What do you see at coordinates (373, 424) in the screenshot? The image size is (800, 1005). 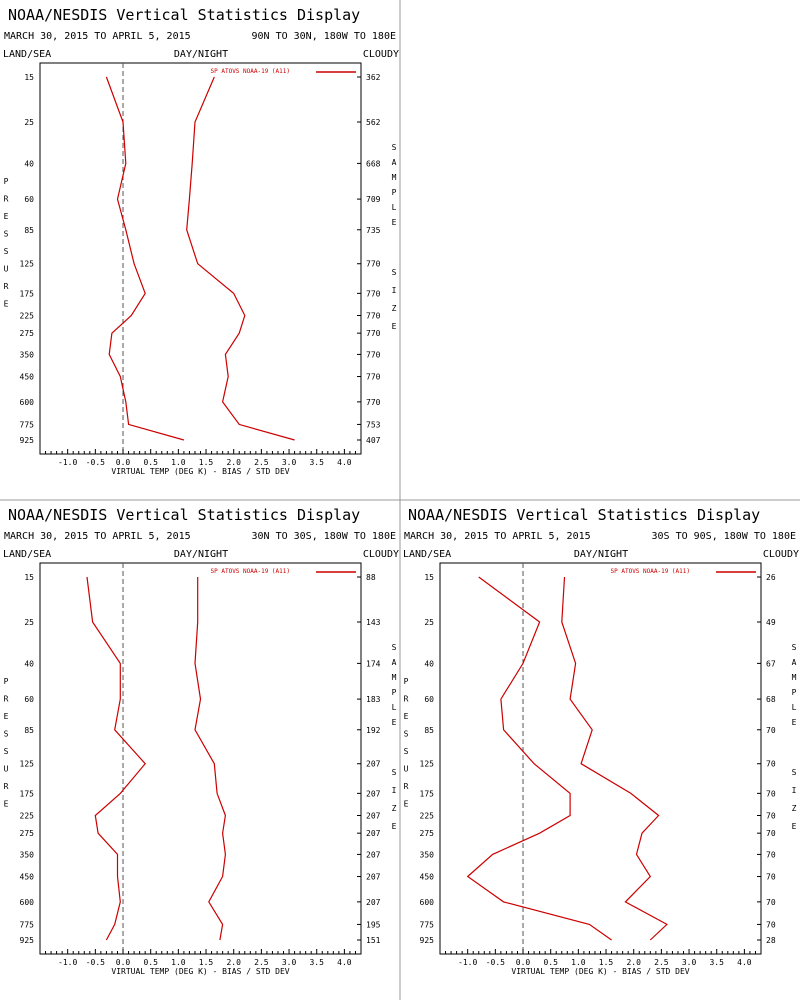 I see `sample-size-label: 753` at bounding box center [373, 424].